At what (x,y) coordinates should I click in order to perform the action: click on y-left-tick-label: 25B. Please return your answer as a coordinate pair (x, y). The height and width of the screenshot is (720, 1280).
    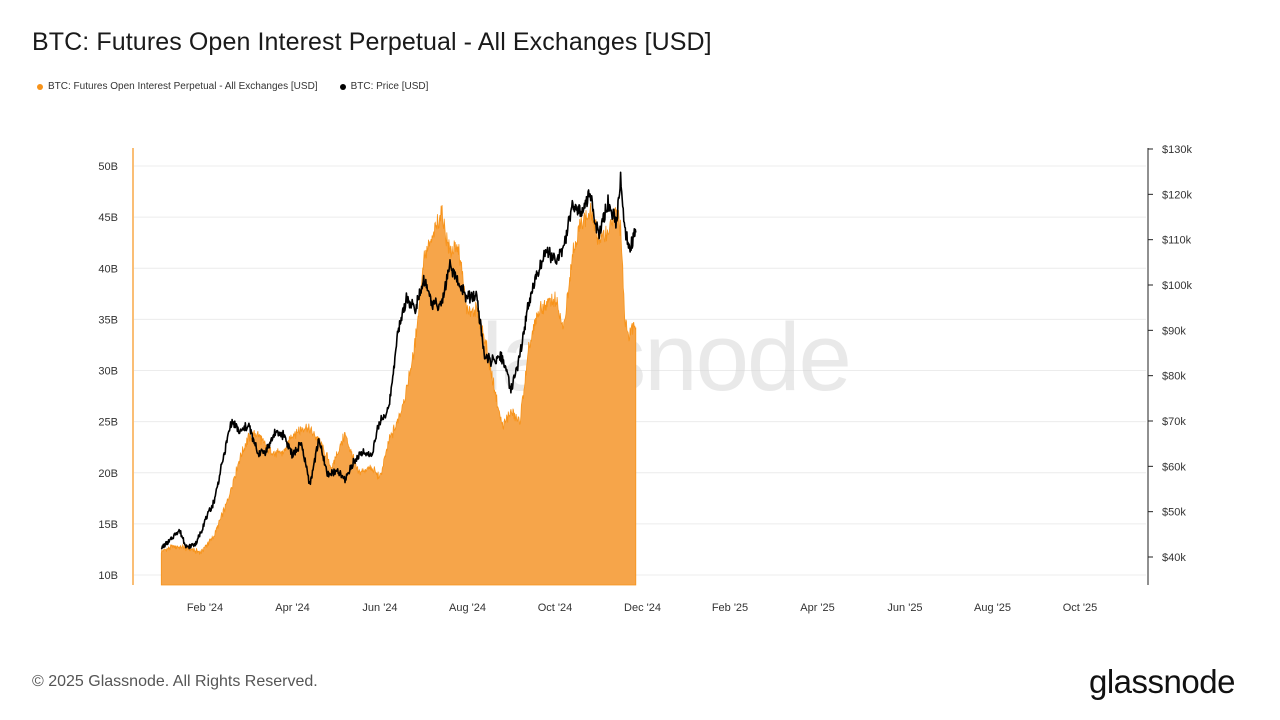
    Looking at the image, I should click on (108, 423).